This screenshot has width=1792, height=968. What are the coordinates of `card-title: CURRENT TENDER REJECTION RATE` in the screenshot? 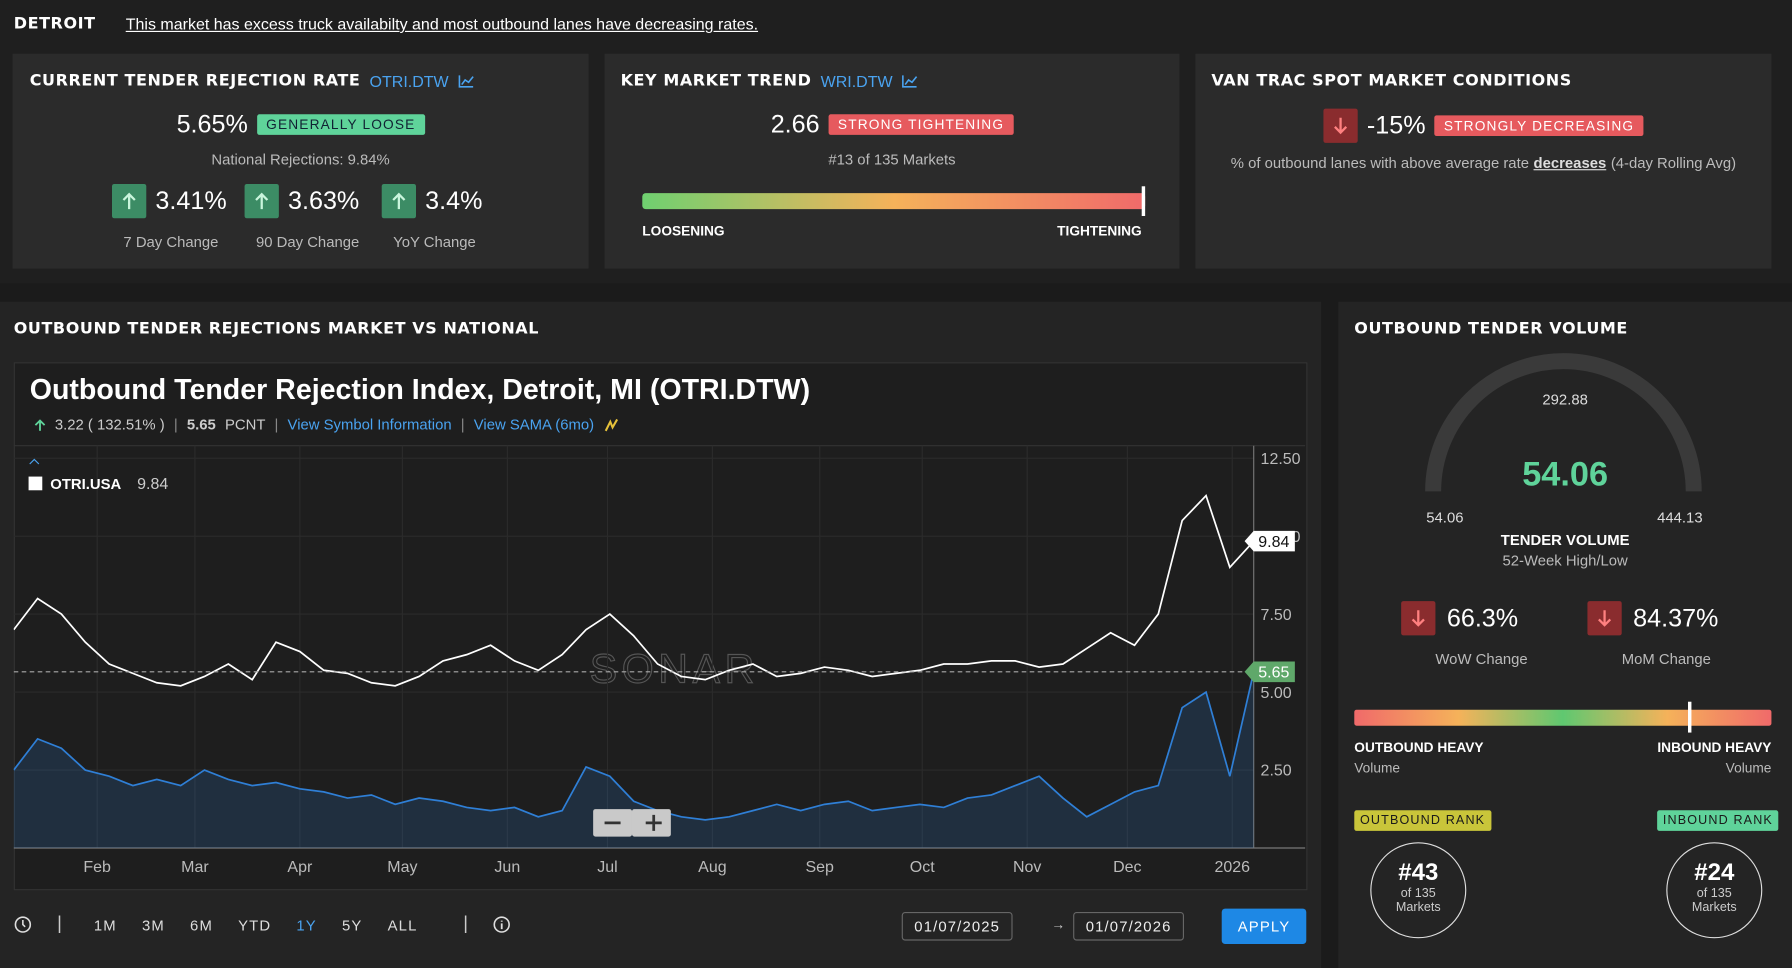 It's located at (195, 81).